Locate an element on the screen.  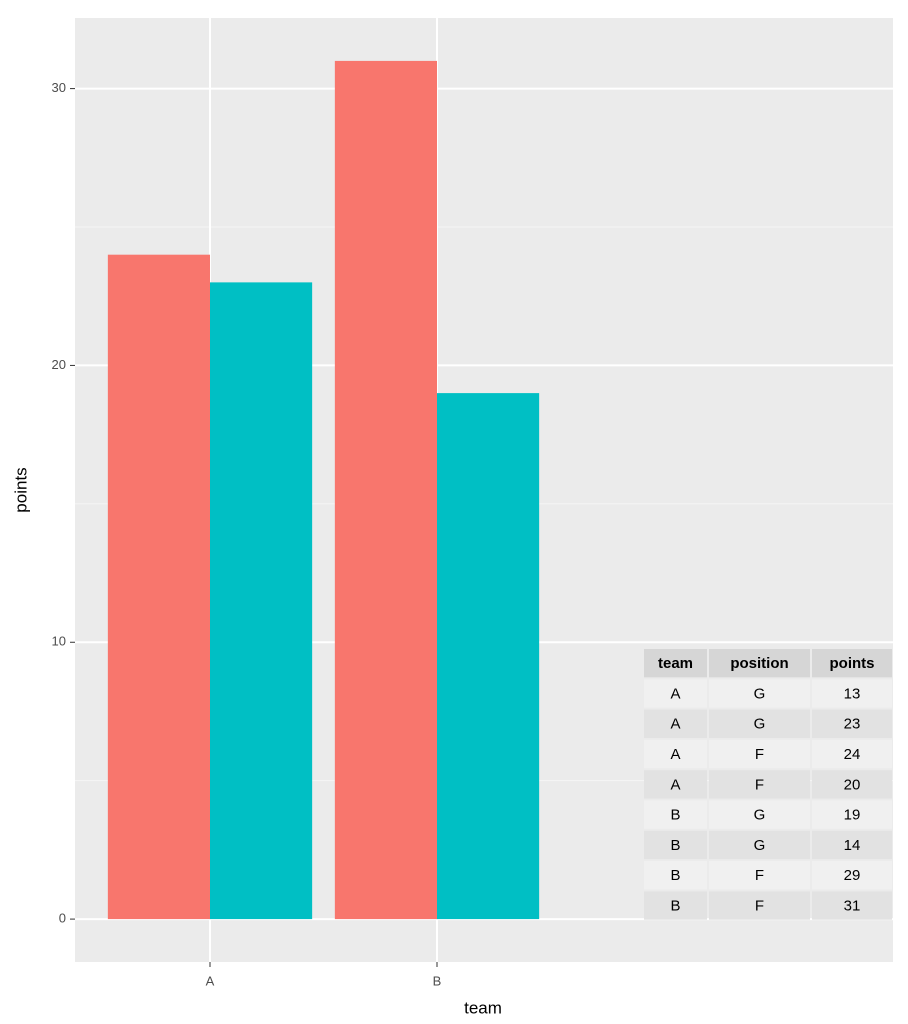
table-cell-text: 14 is located at coordinates (852, 845).